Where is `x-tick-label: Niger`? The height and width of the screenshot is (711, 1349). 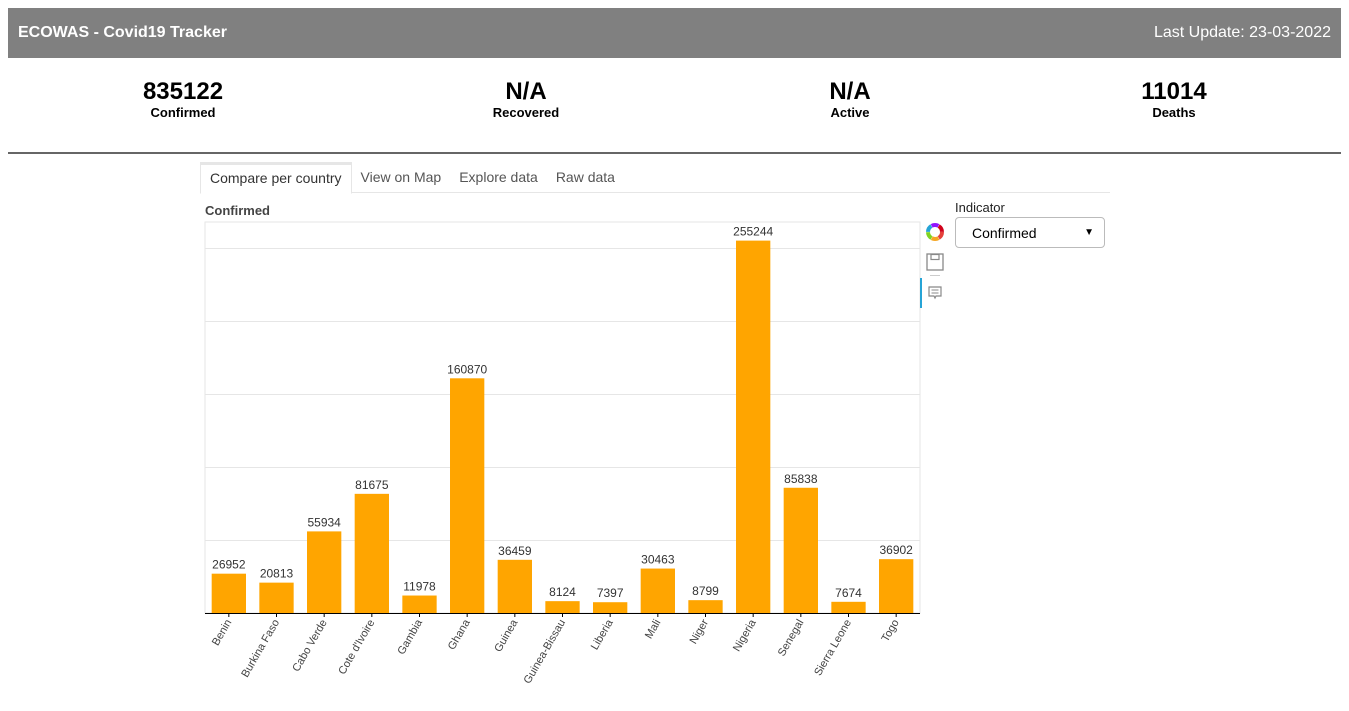
x-tick-label: Niger is located at coordinates (700, 631).